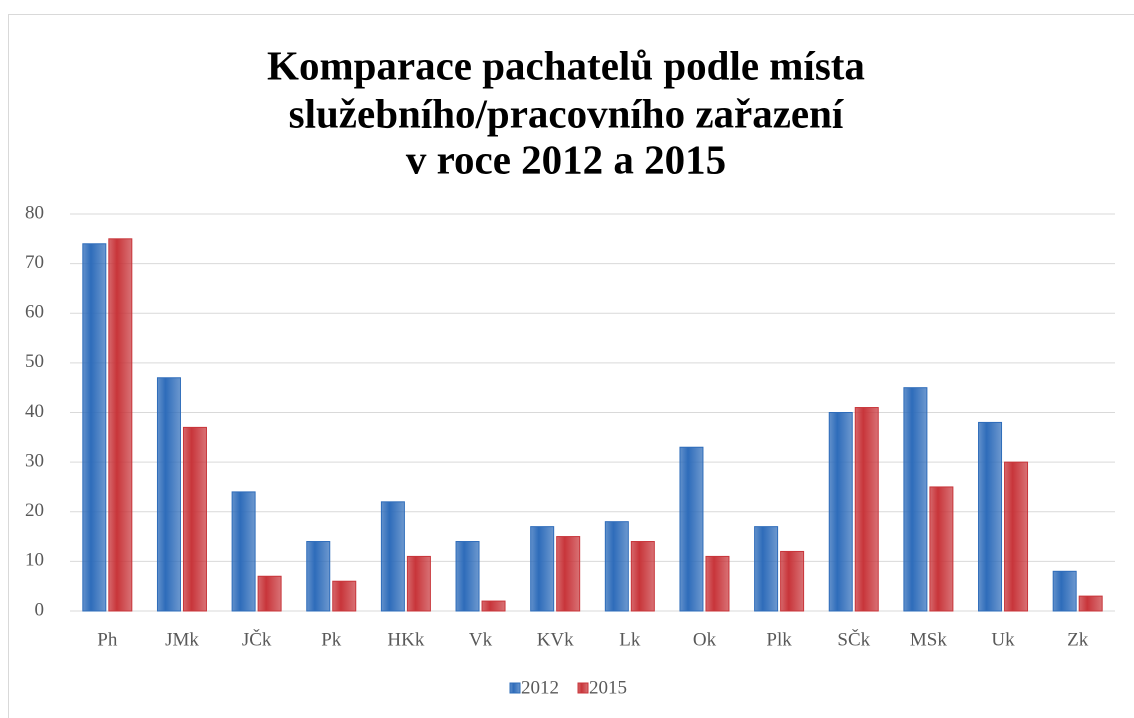 The width and height of the screenshot is (1134, 718). Describe the element at coordinates (40, 609) in the screenshot. I see `y-tick-label: 0` at that location.